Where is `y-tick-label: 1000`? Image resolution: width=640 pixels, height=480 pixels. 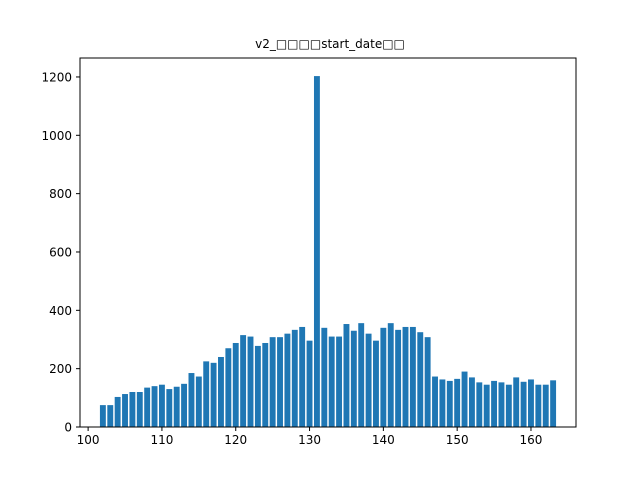
y-tick-label: 1000 is located at coordinates (56, 136).